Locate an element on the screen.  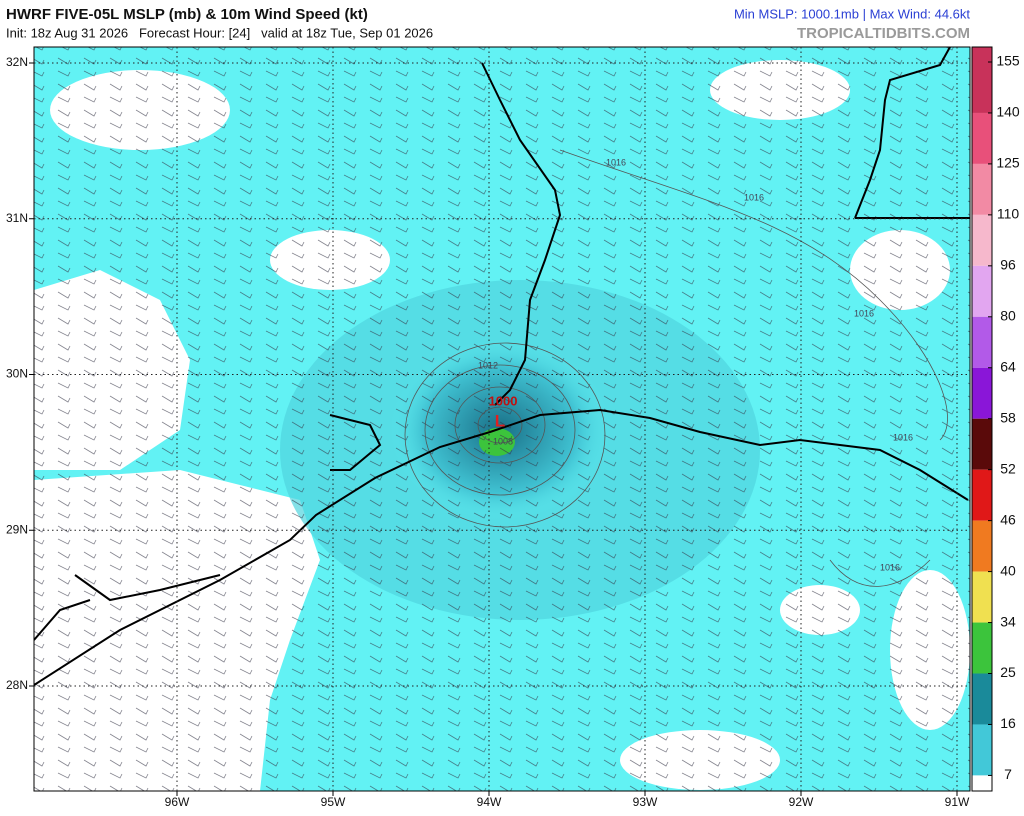
lat-label: 31N is located at coordinates (17, 218).